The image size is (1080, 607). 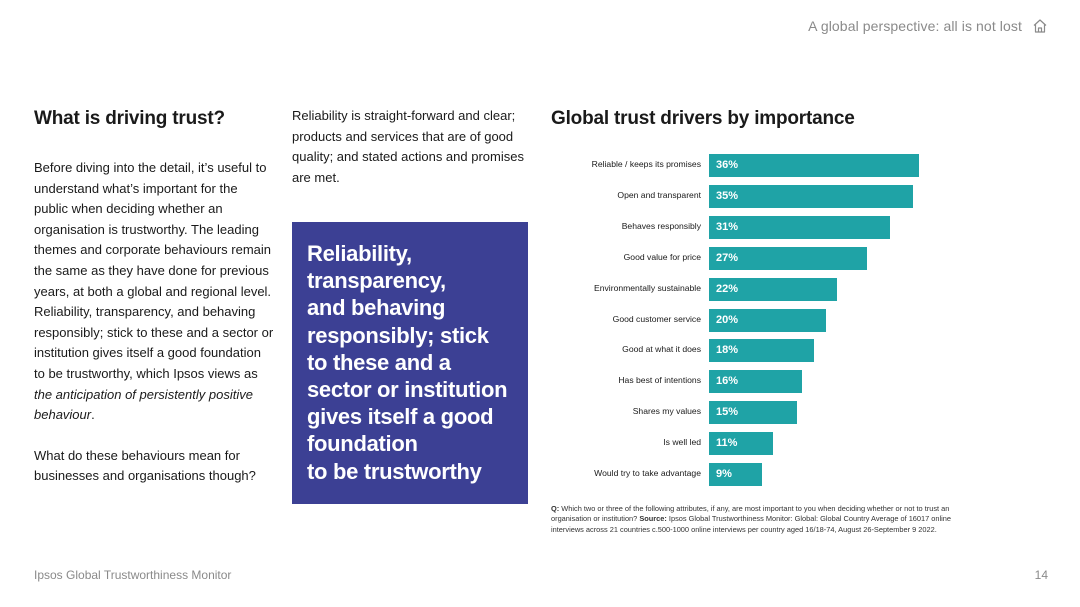 I want to click on quote-line: responsibly; stick, so click(x=398, y=335).